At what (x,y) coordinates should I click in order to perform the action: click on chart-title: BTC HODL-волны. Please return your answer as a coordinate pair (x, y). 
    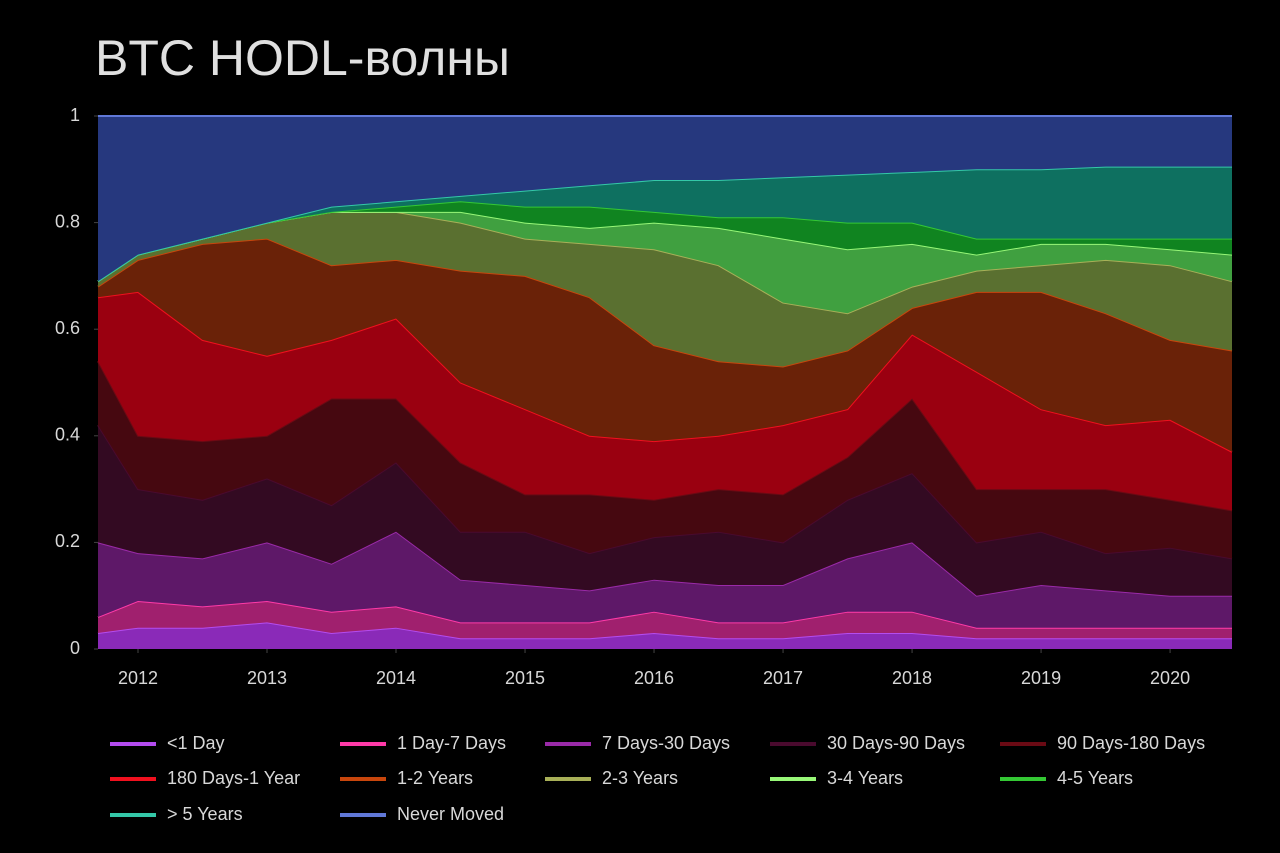
    Looking at the image, I should click on (302, 58).